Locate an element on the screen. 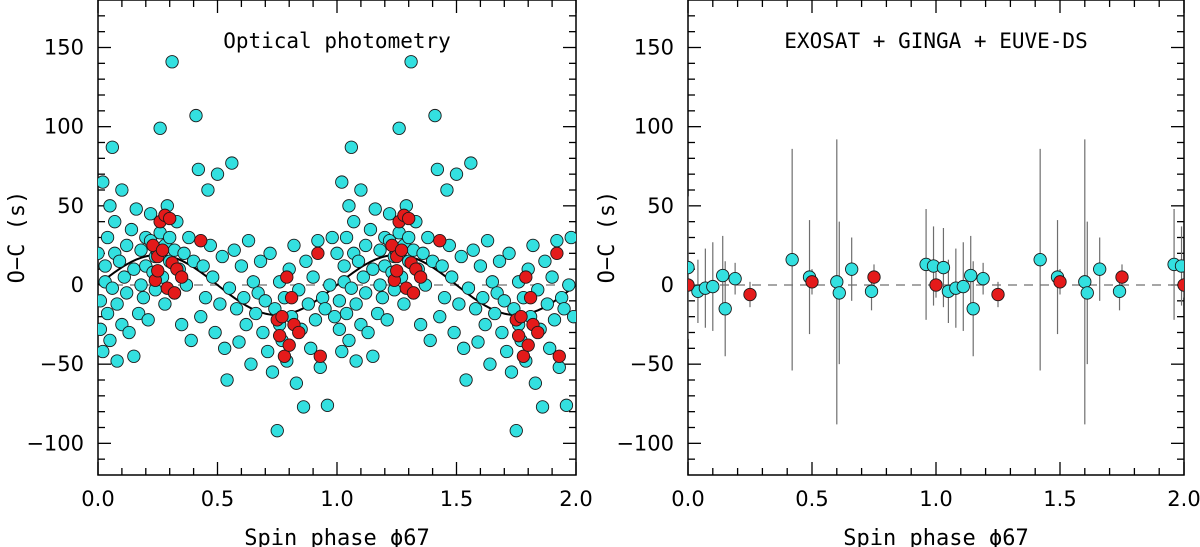 This screenshot has width=1200, height=547. y-tick-label: −50 is located at coordinates (652, 364).